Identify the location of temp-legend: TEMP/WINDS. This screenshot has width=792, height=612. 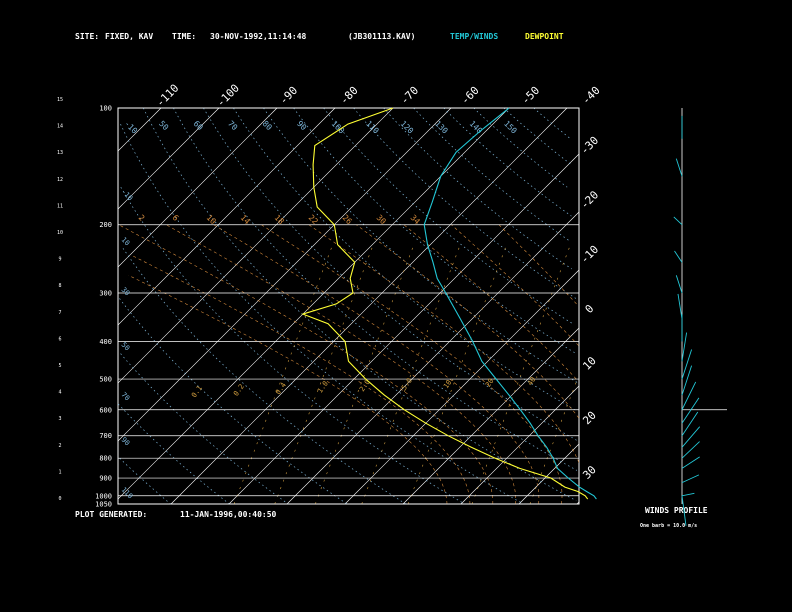
(474, 36).